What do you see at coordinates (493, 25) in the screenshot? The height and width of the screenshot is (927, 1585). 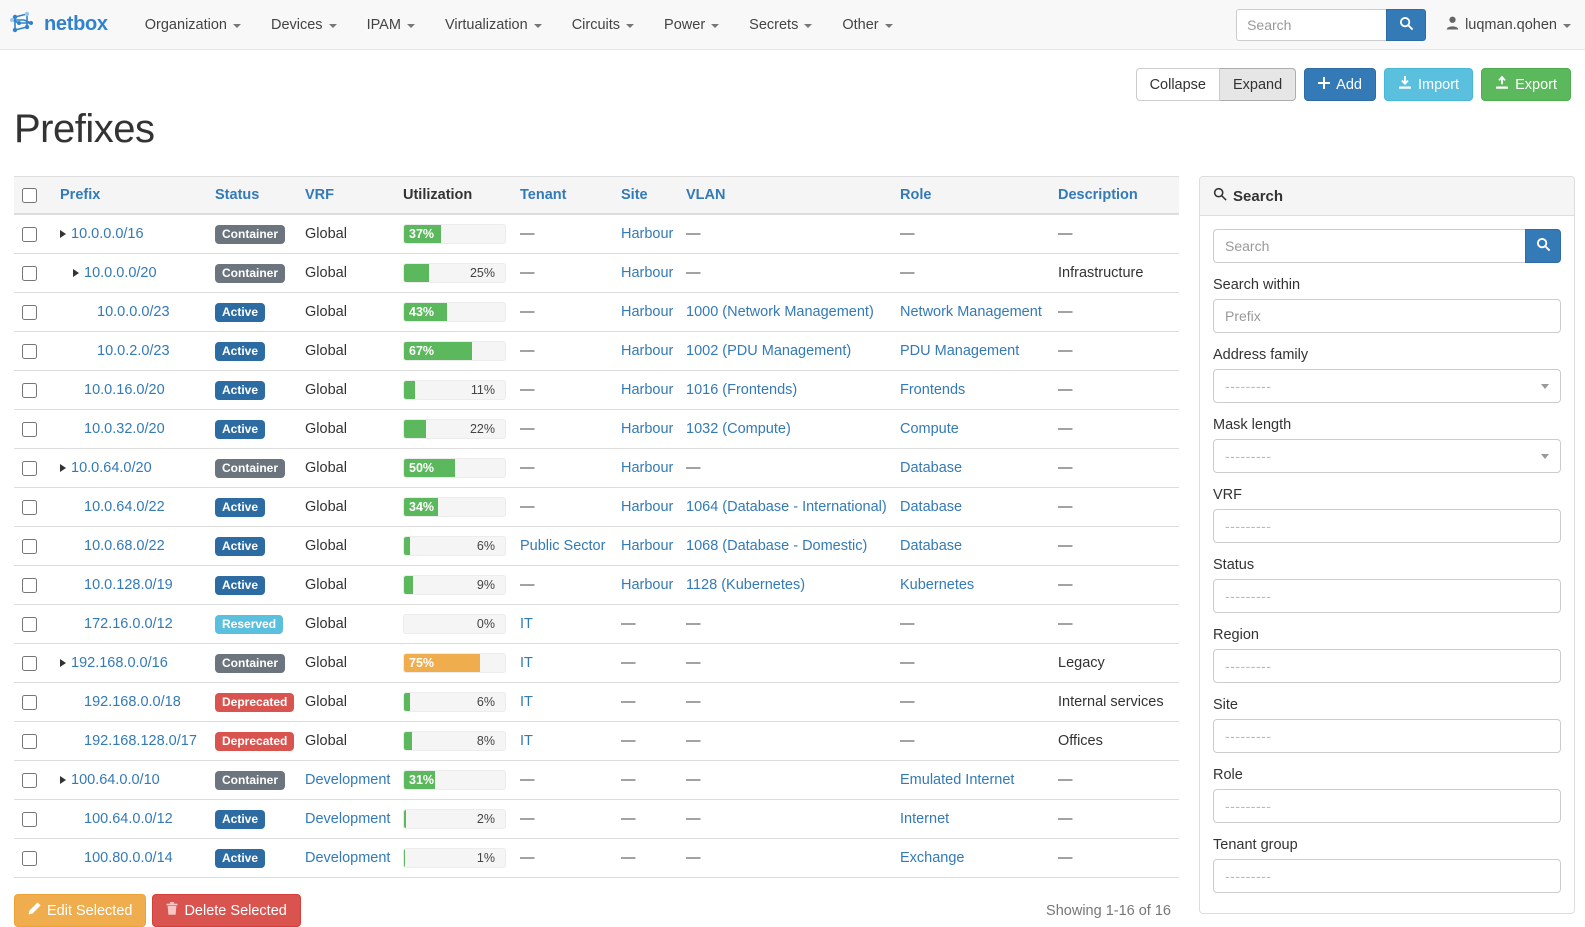 I see `nav-item-virtualization: Virtualization` at bounding box center [493, 25].